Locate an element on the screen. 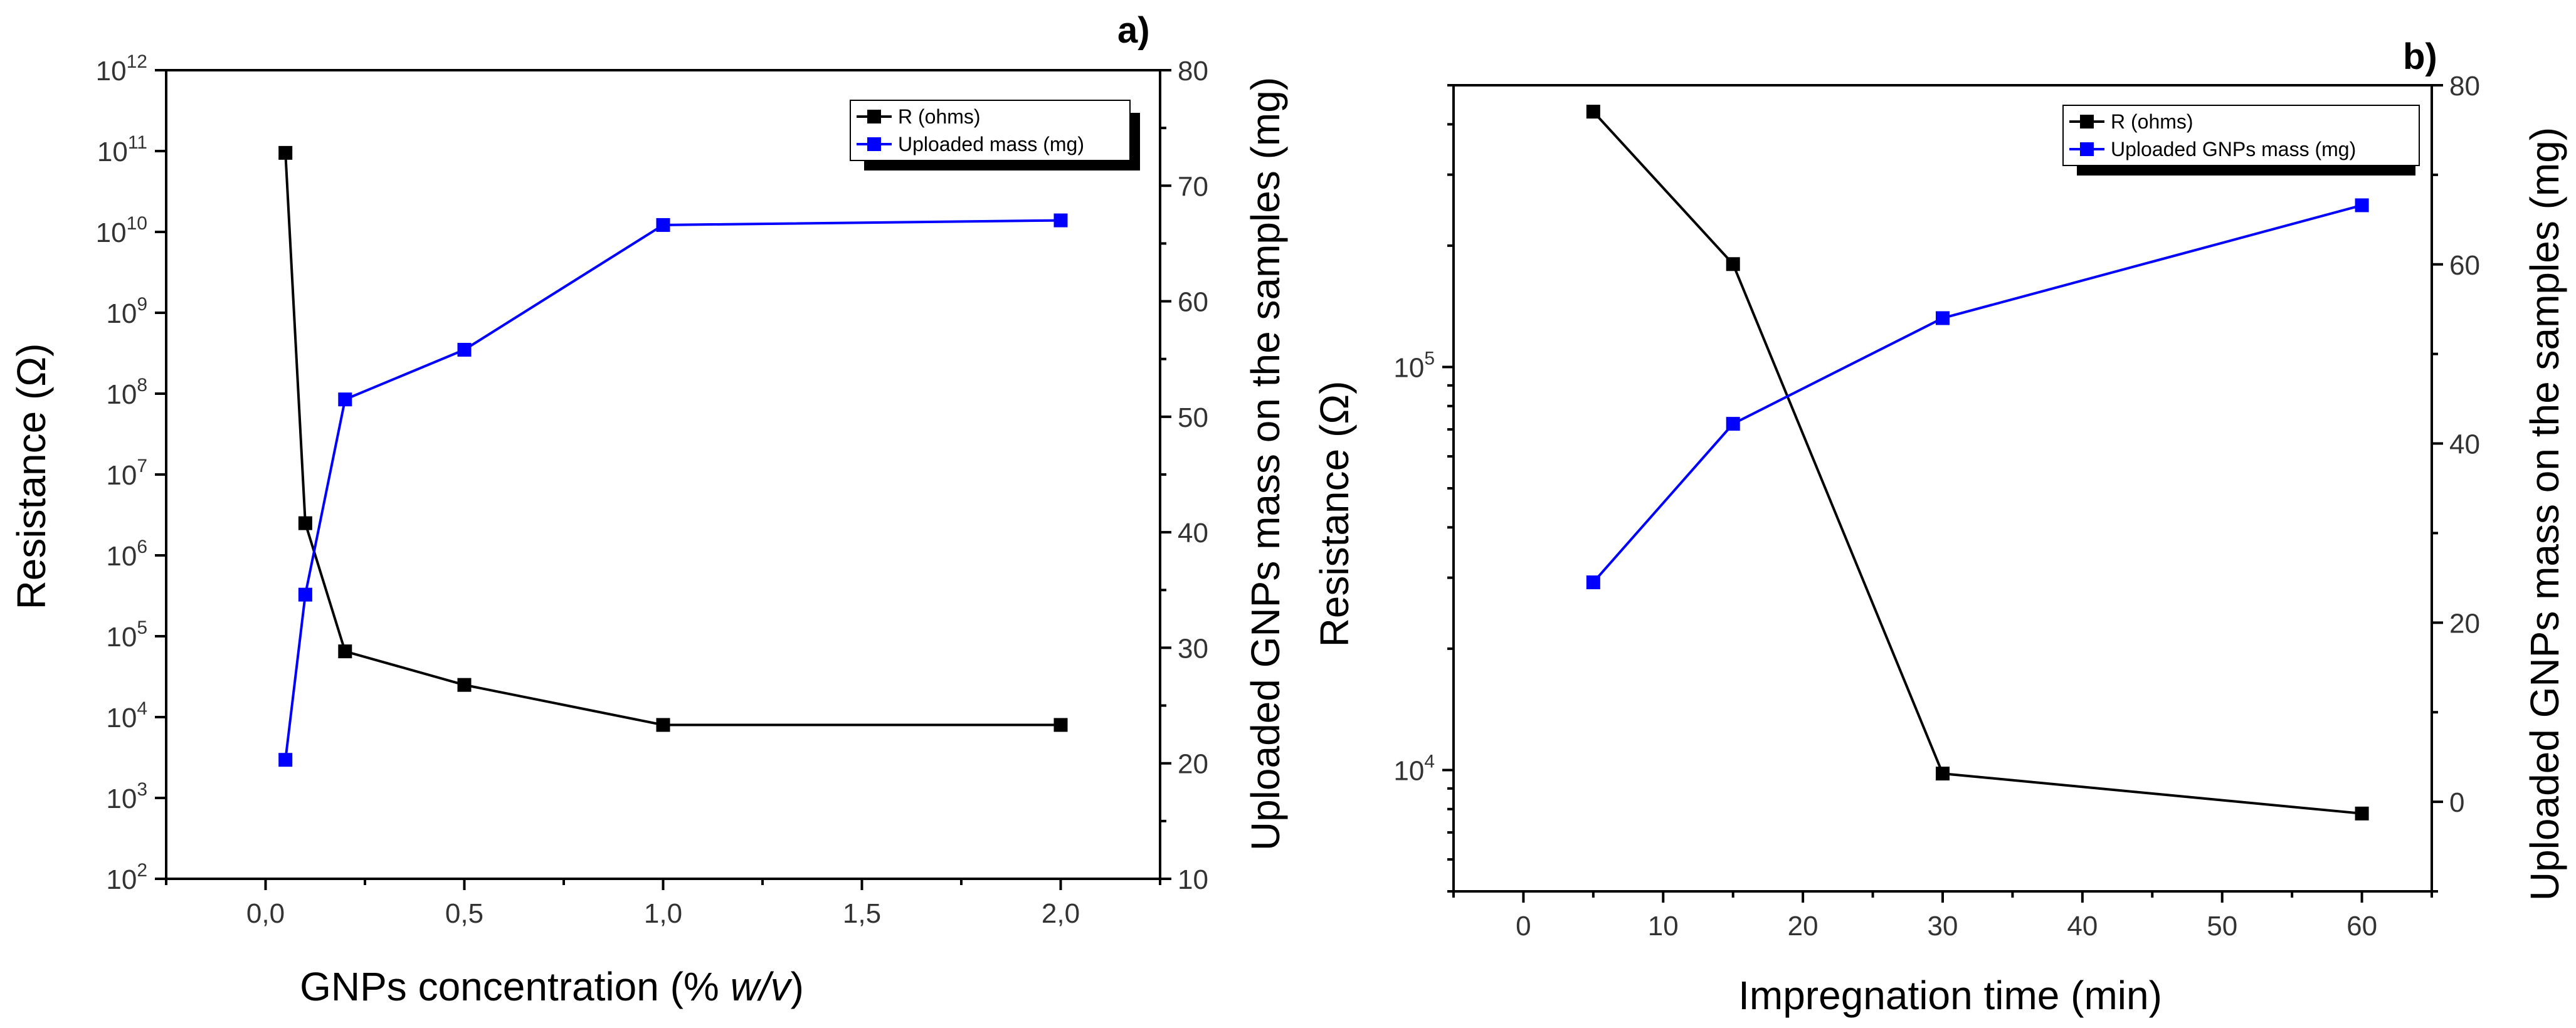 This screenshot has width=2576, height=1028. y-tick-label: 10⁷ is located at coordinates (126, 473).